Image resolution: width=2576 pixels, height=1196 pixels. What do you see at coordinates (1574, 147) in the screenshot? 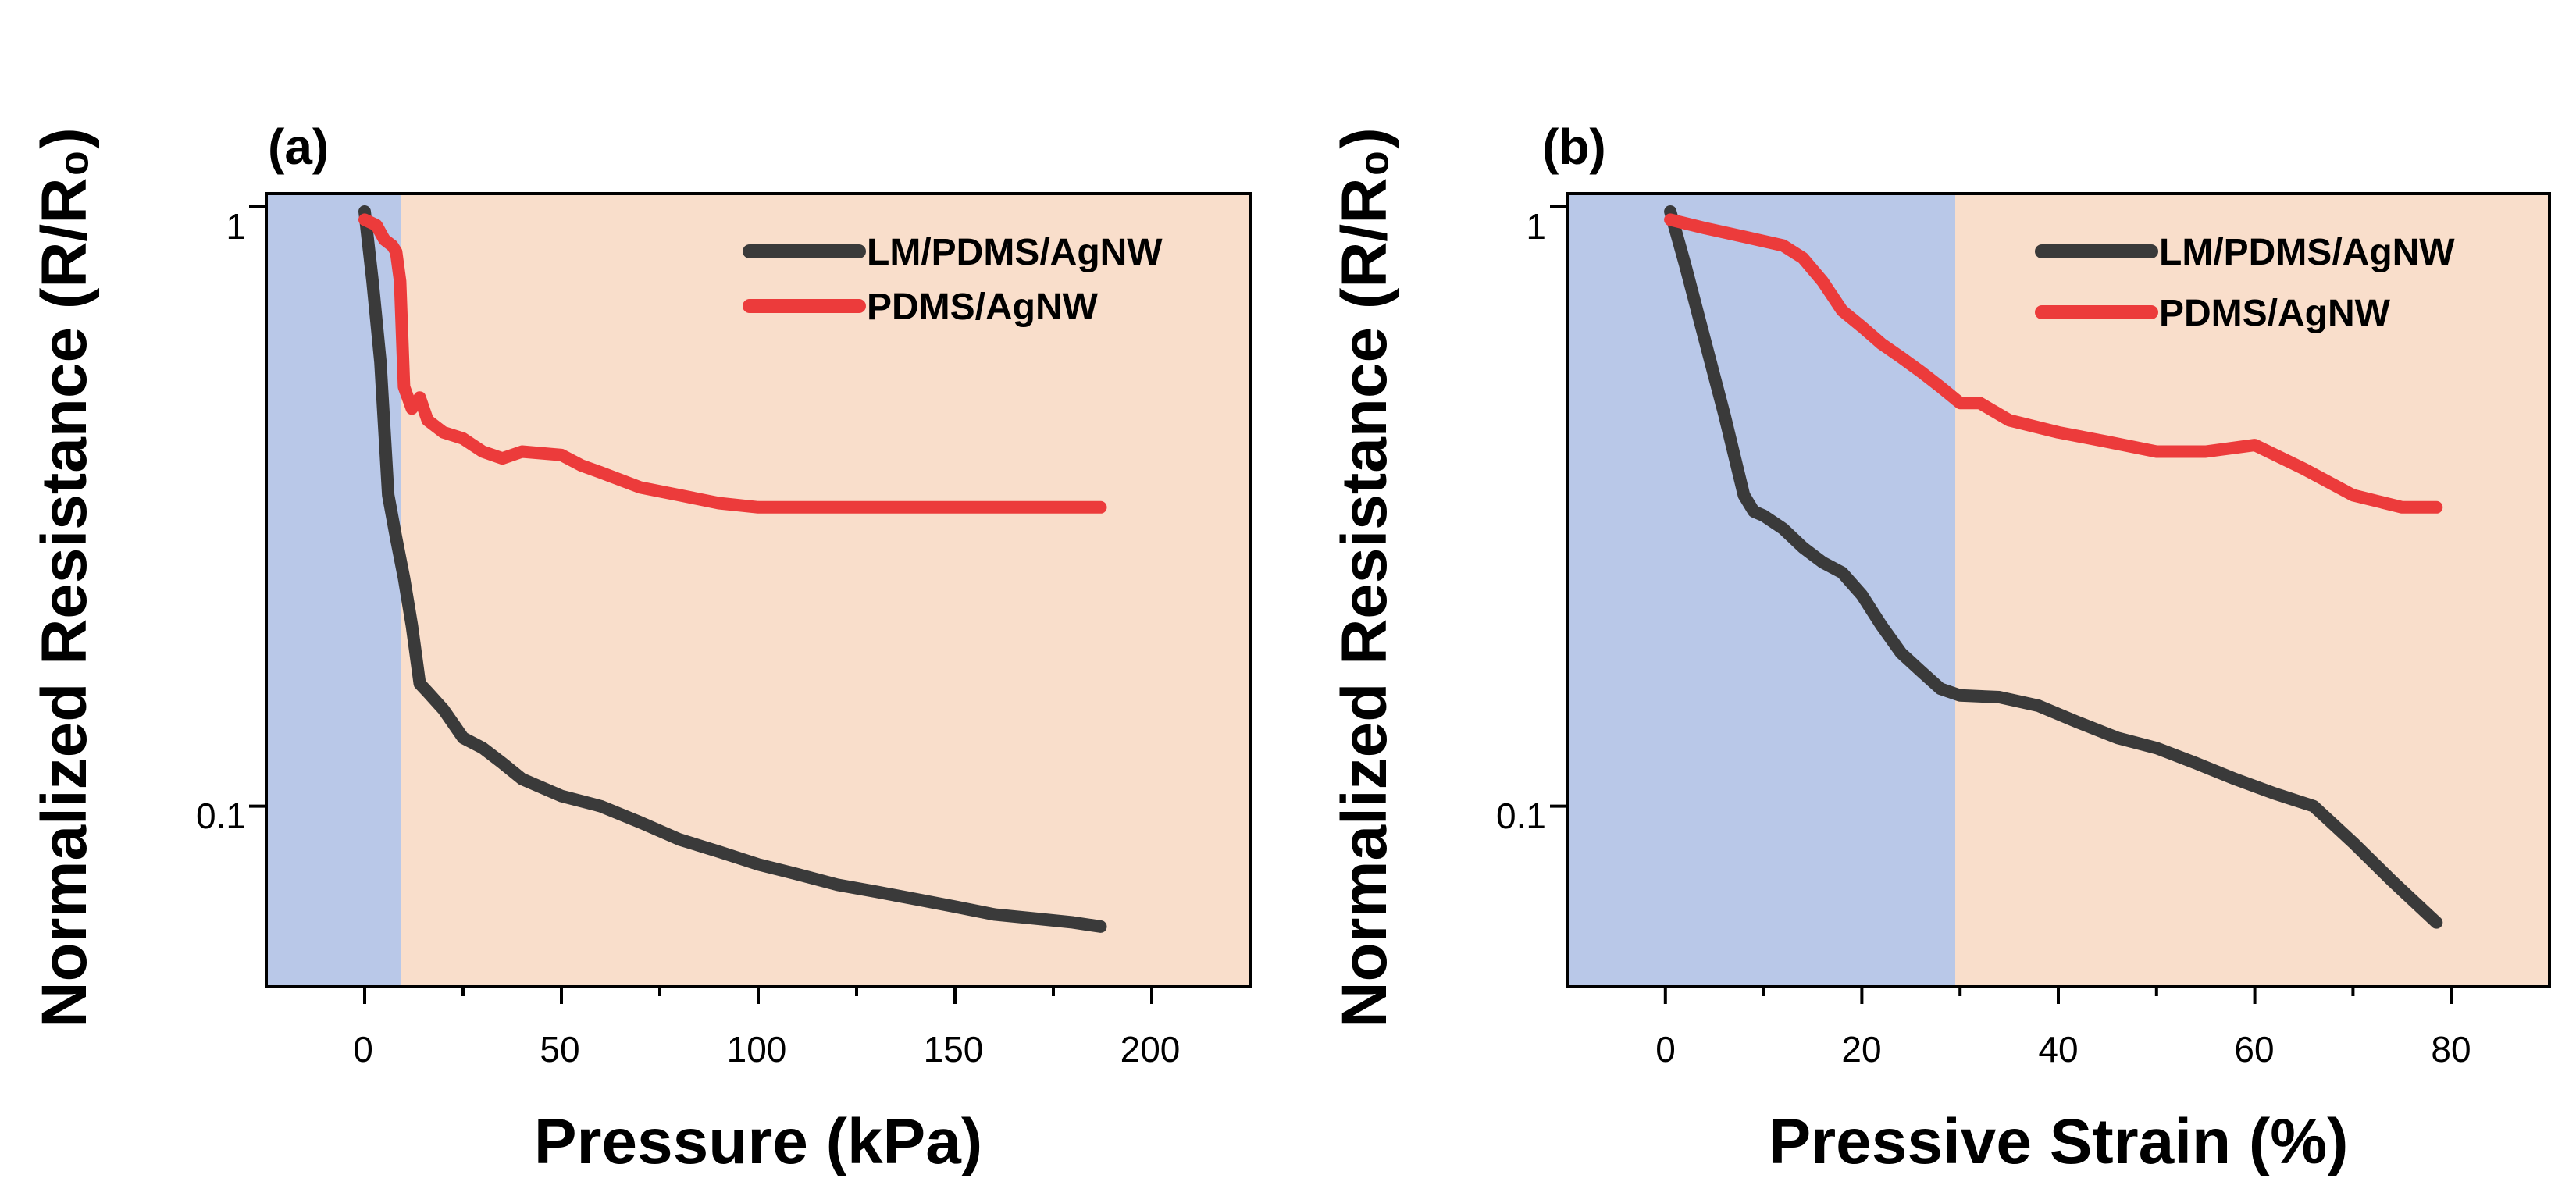
I see `panel-b-label: (b)` at bounding box center [1574, 147].